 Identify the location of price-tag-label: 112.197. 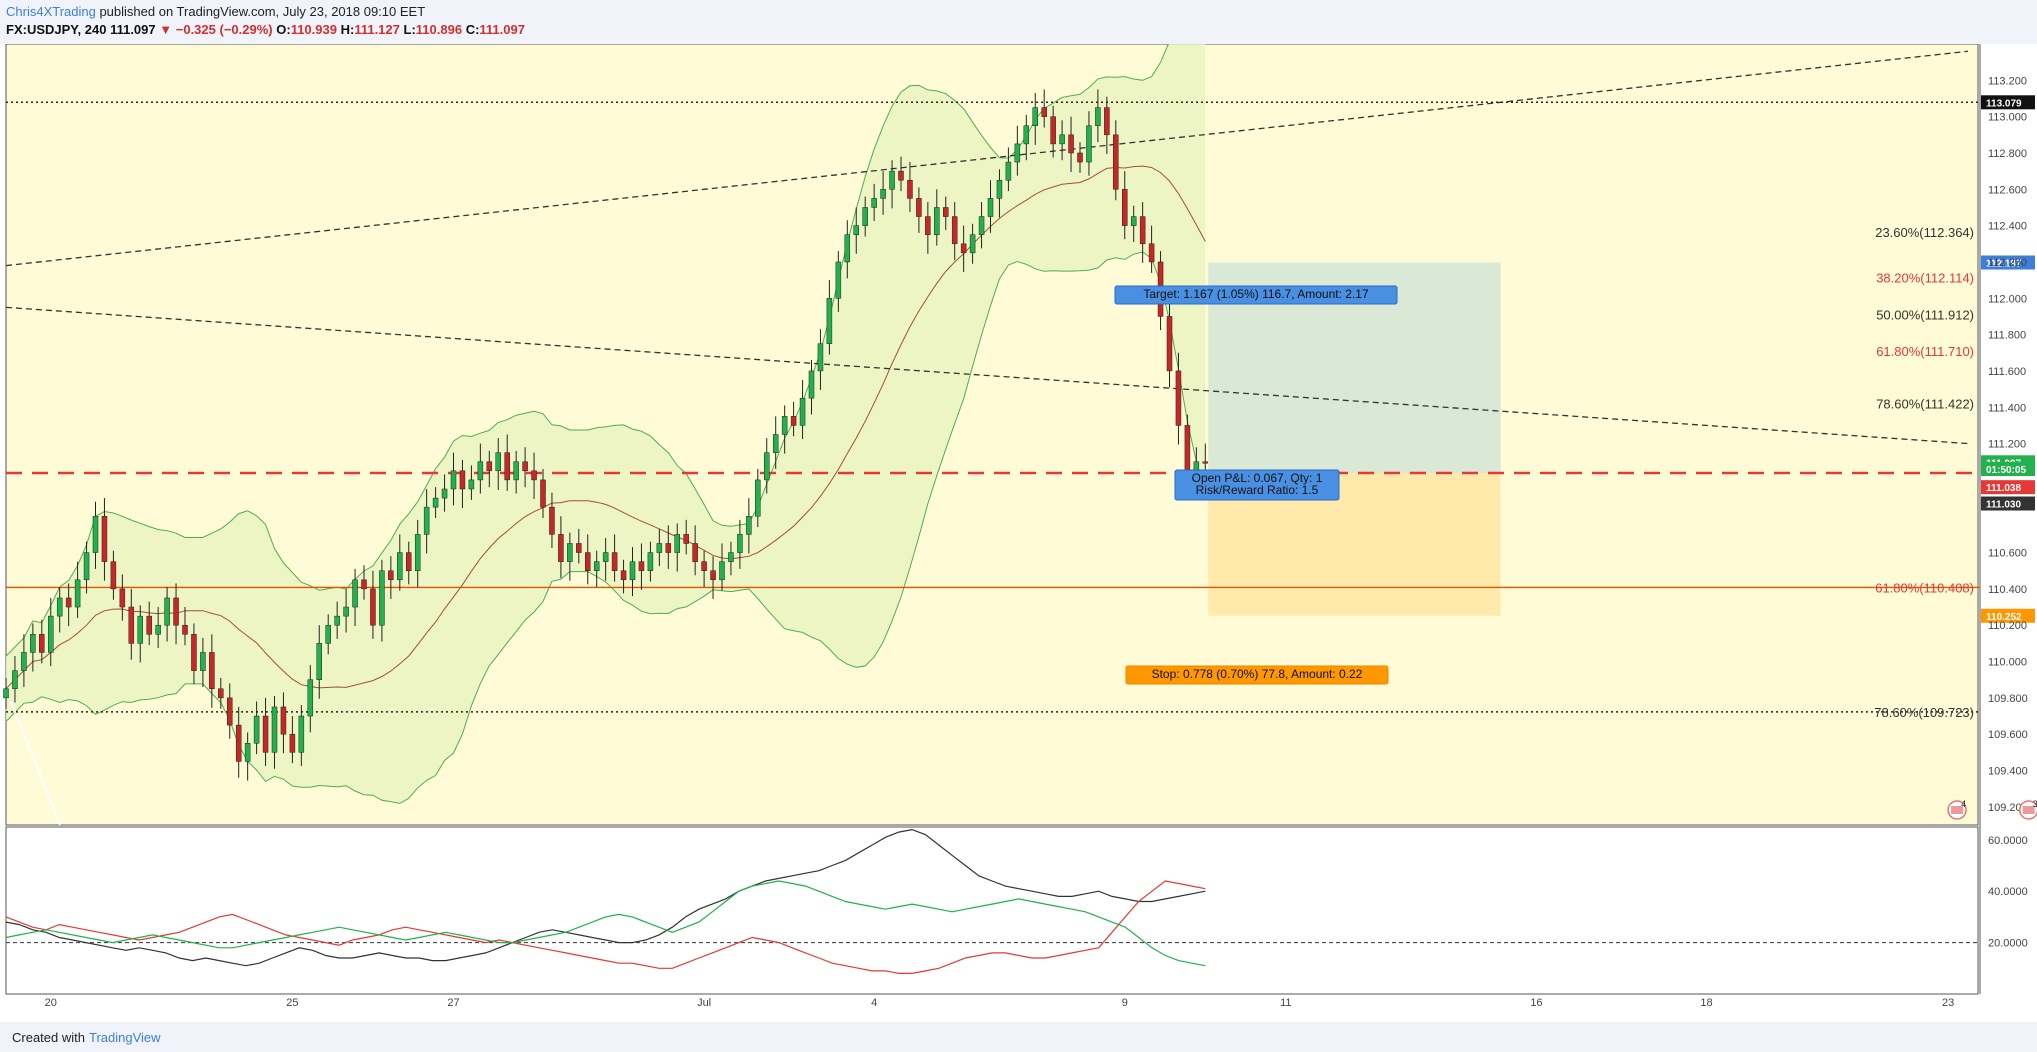
(2004, 263).